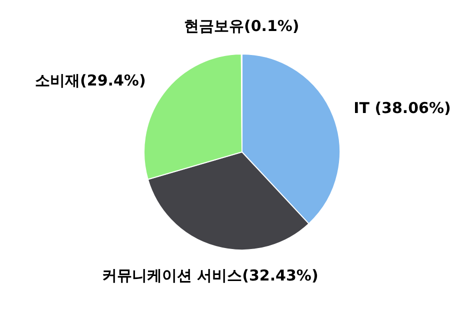 This screenshot has width=470, height=317. I want to click on slice-label: IT (38.06%), so click(402, 108).